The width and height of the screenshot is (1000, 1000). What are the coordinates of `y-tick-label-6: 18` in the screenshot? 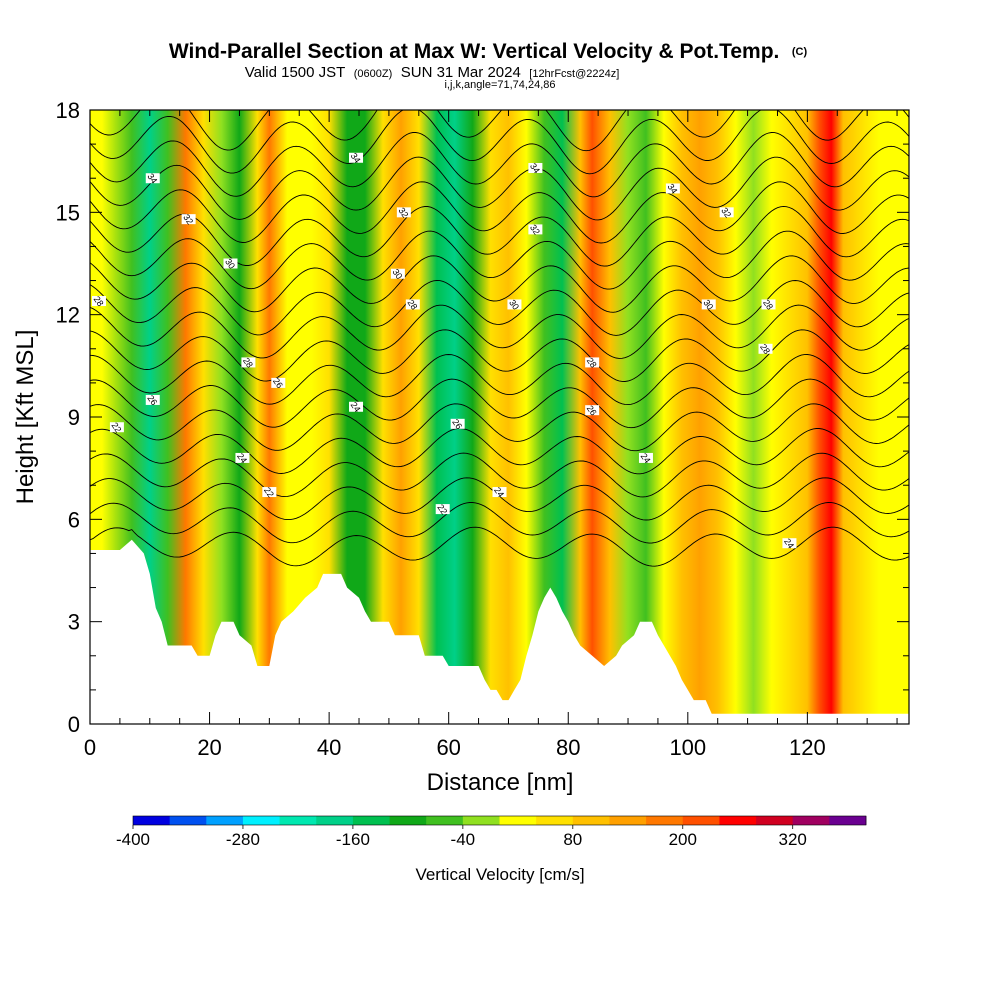 It's located at (68, 110).